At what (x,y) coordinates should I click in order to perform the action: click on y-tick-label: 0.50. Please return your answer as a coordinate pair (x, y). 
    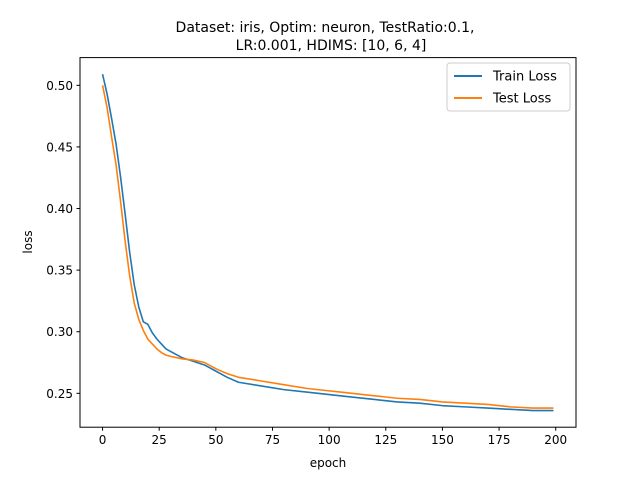
    Looking at the image, I should click on (59, 86).